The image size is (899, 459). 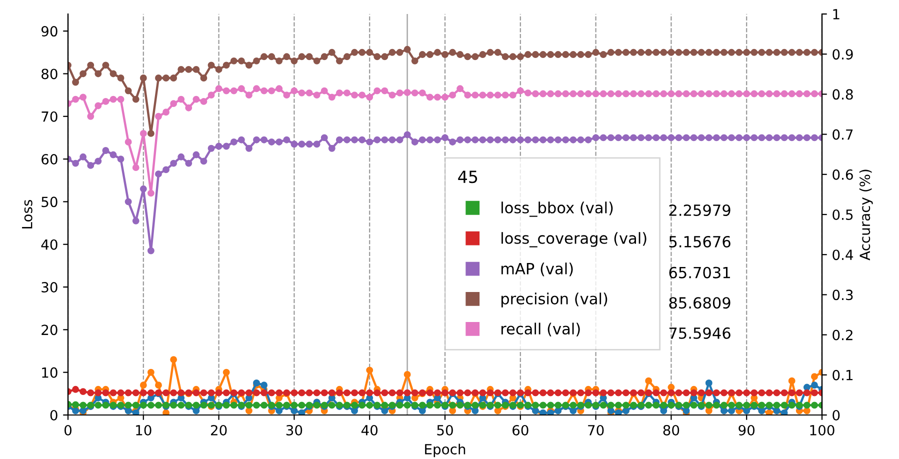 What do you see at coordinates (50, 287) in the screenshot?
I see `y-tick-label: 30` at bounding box center [50, 287].